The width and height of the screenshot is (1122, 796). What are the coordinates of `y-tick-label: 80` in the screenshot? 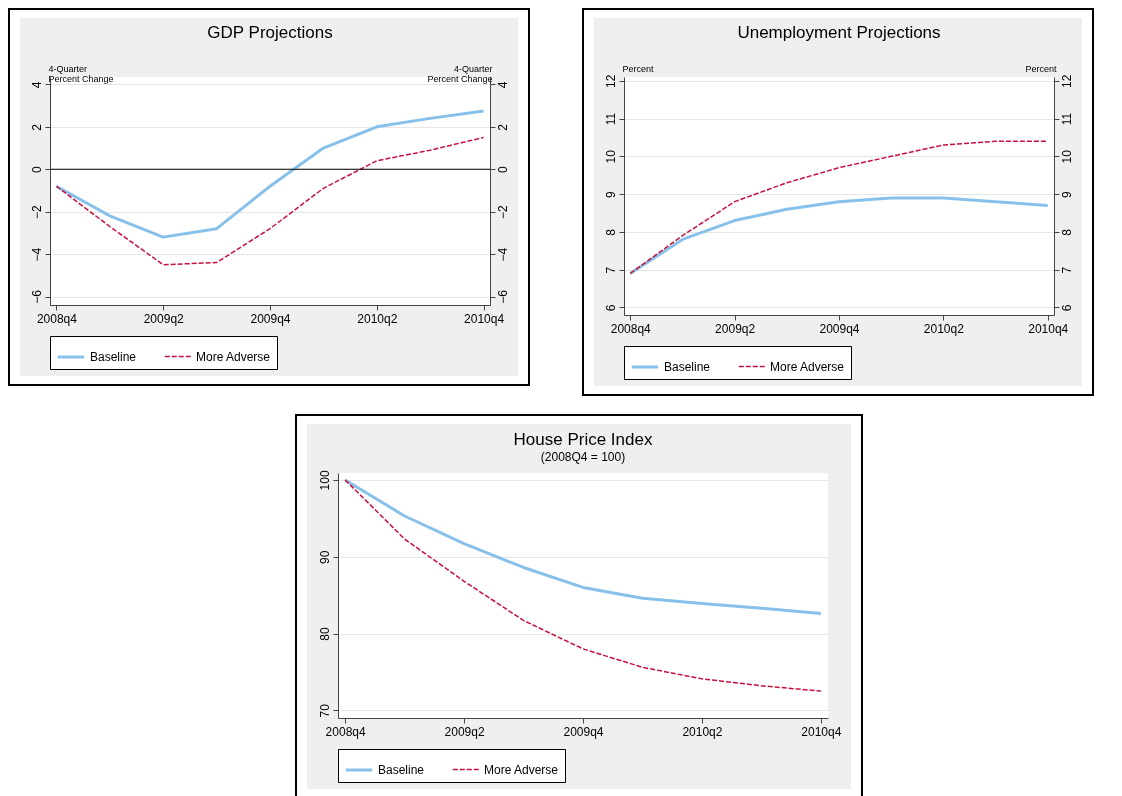 It's located at (324, 634).